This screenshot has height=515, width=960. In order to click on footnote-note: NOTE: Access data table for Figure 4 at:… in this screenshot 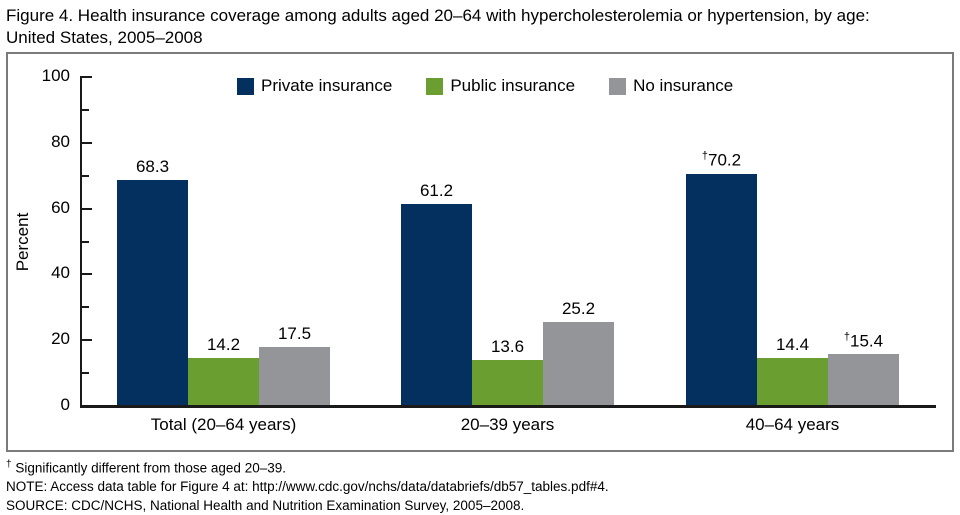, I will do `click(307, 487)`.